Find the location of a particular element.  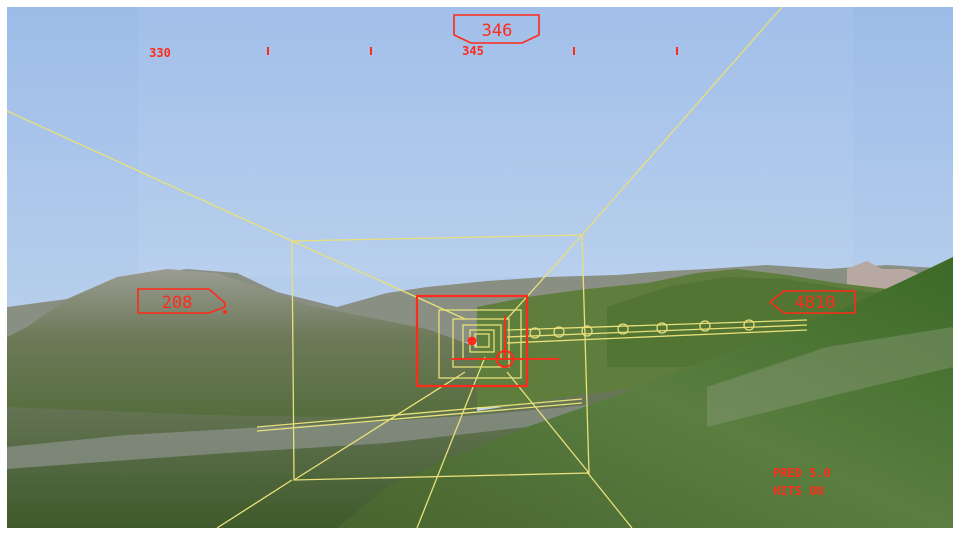

target-reticle is located at coordinates (487, 341).